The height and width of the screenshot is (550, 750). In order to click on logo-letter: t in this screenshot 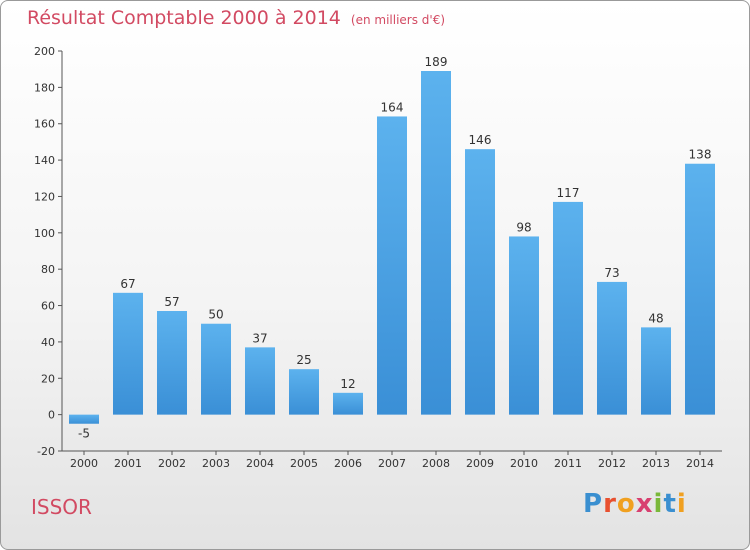, I will do `click(670, 504)`.